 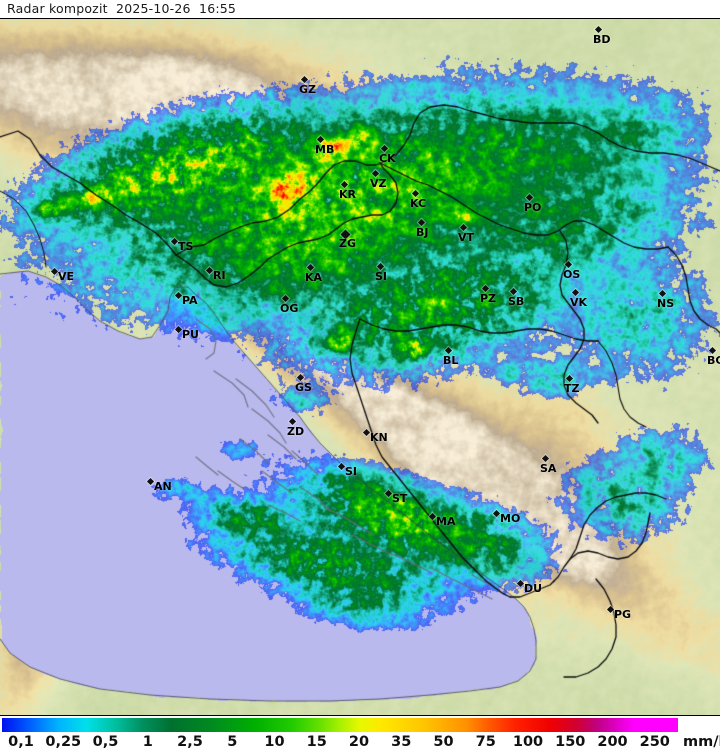 I want to click on legend-tick: 35, so click(x=401, y=742).